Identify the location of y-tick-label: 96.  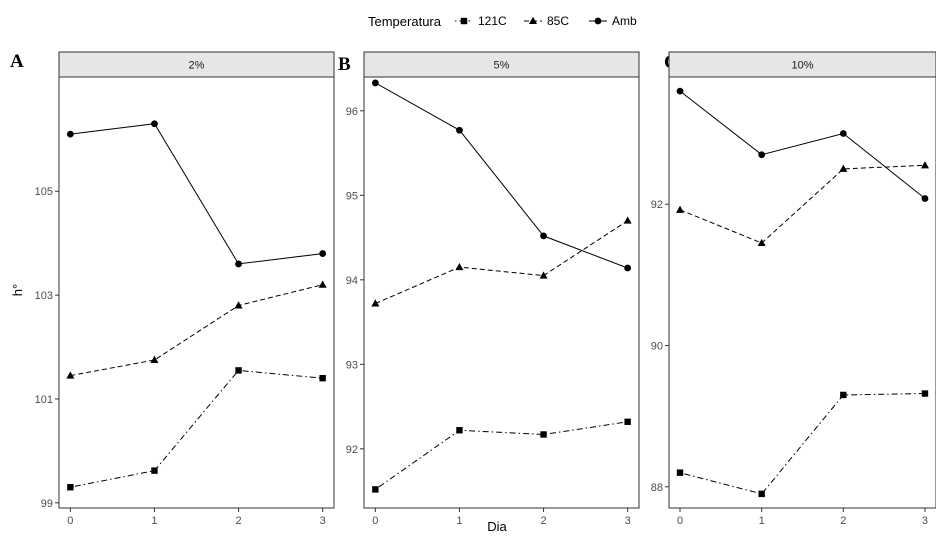
(352, 112).